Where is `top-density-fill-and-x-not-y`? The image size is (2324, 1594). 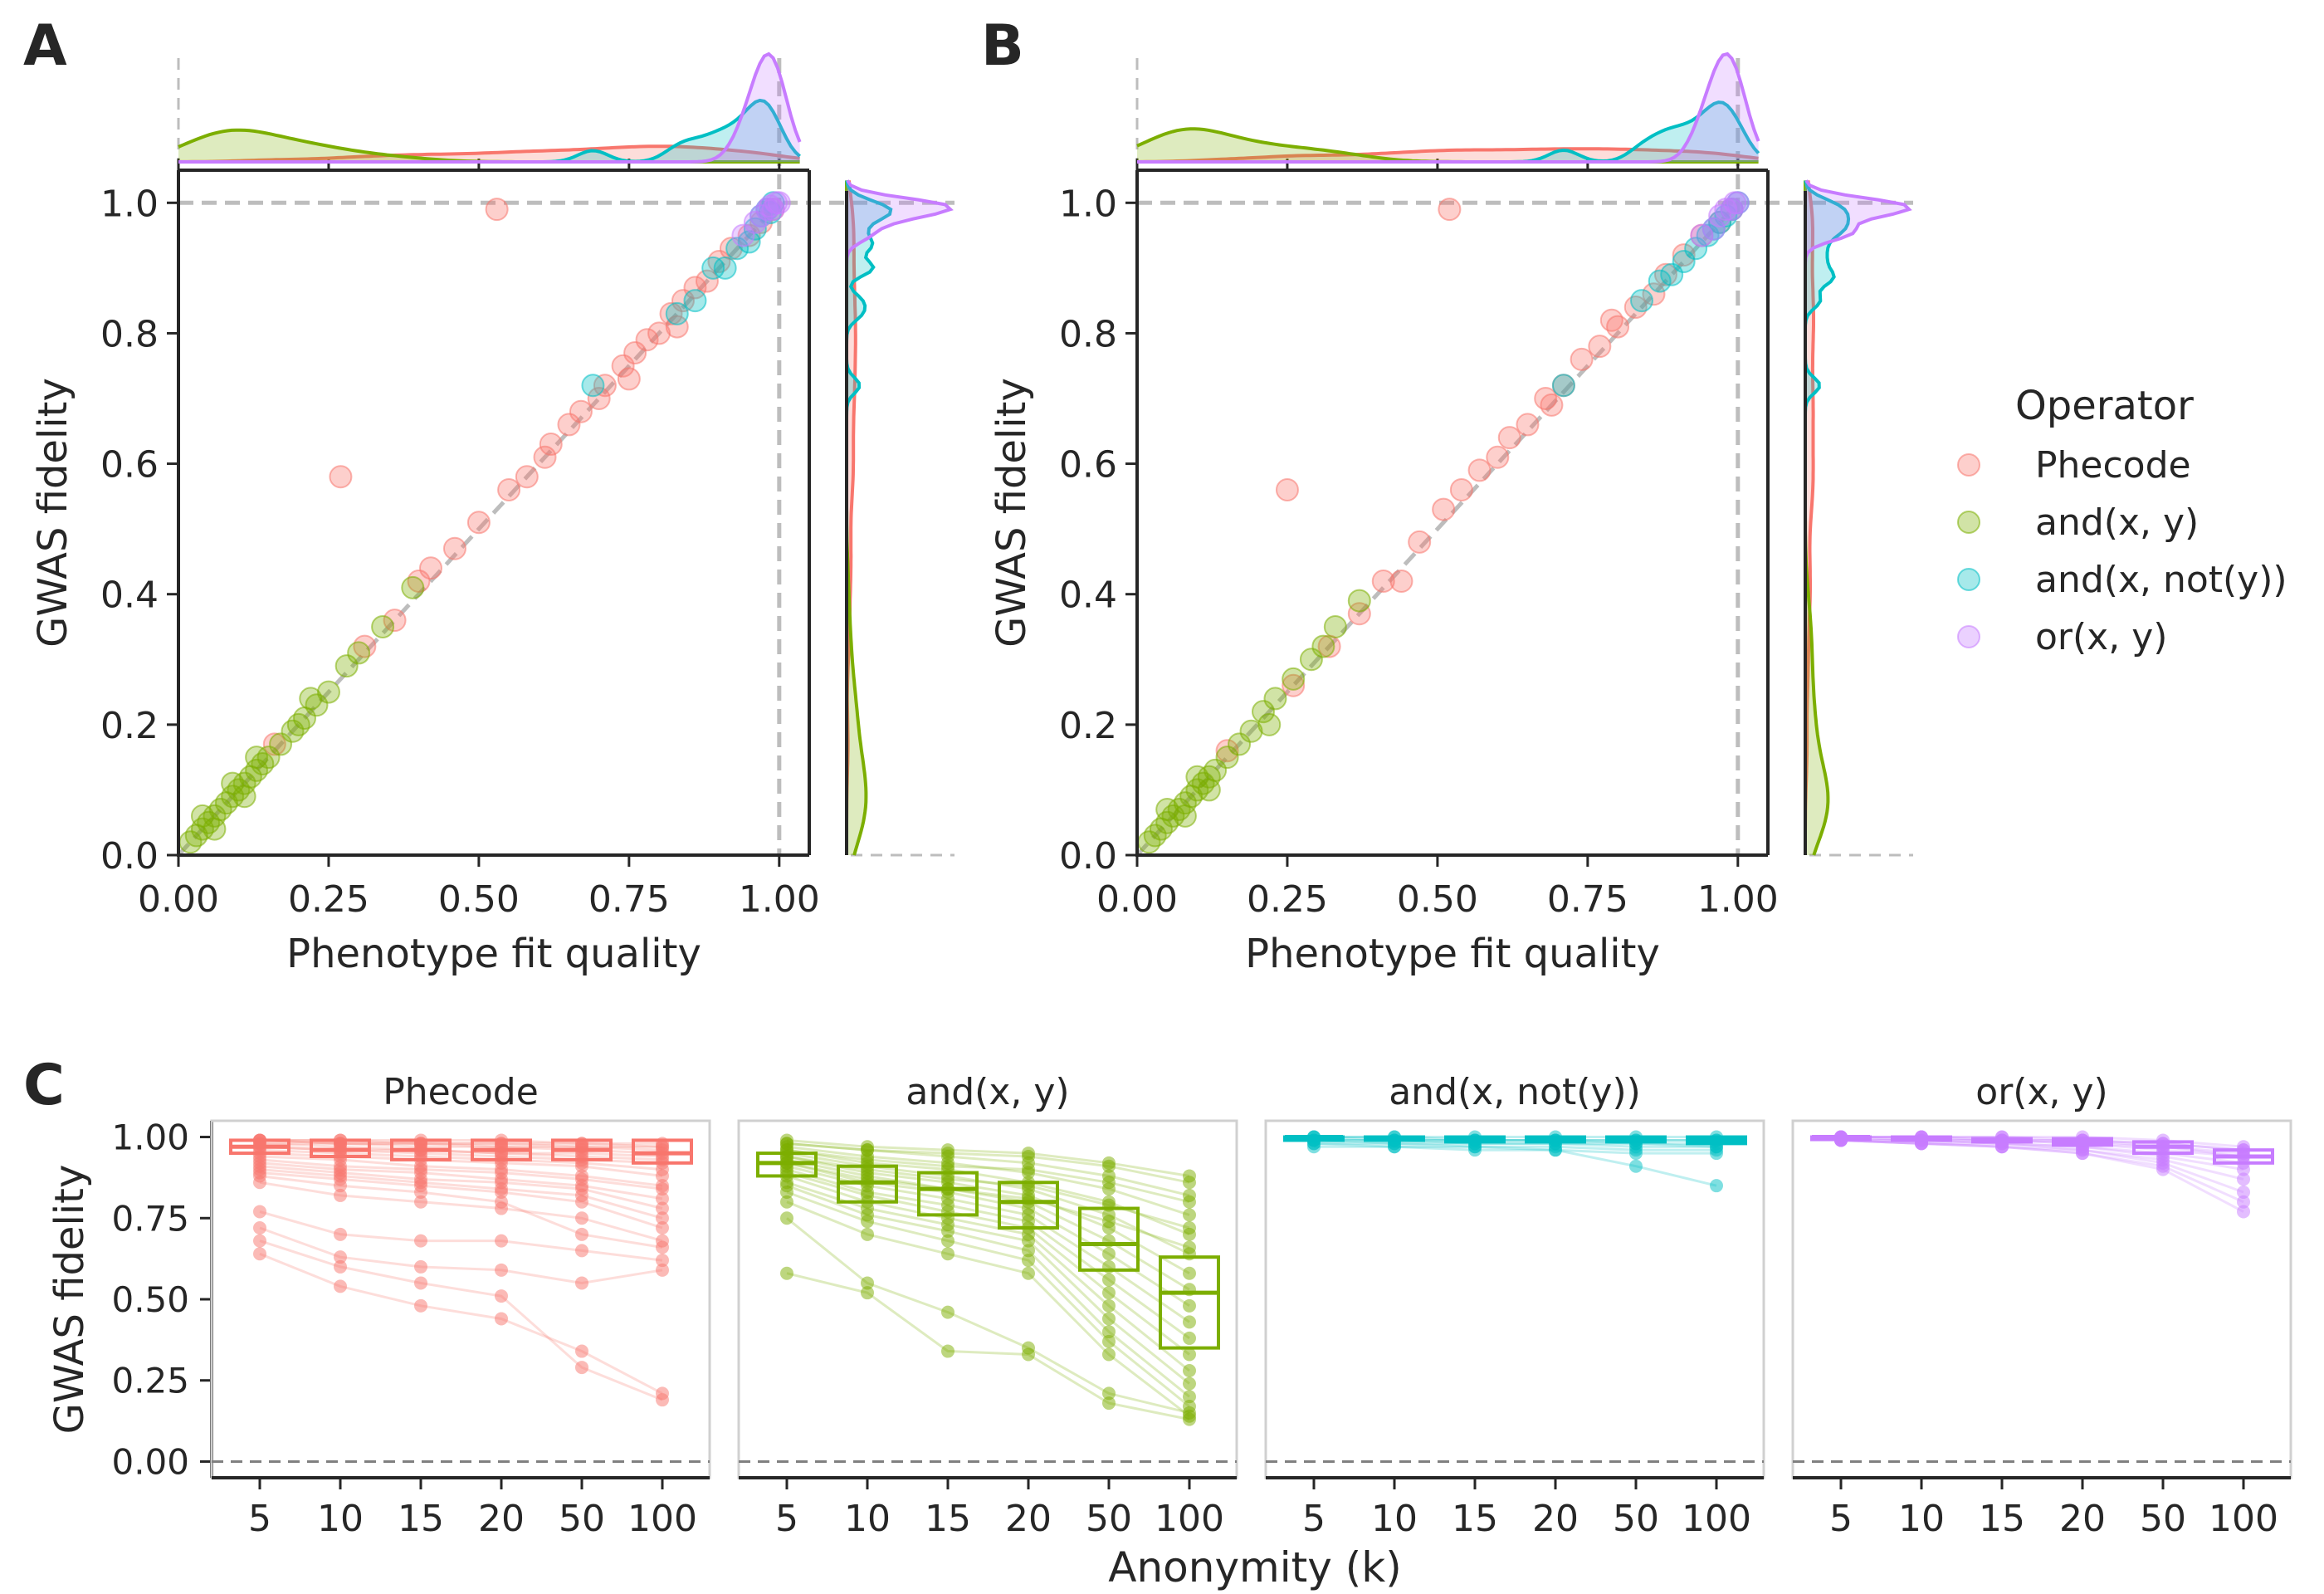
top-density-fill-and-x-not-y is located at coordinates (1448, 132).